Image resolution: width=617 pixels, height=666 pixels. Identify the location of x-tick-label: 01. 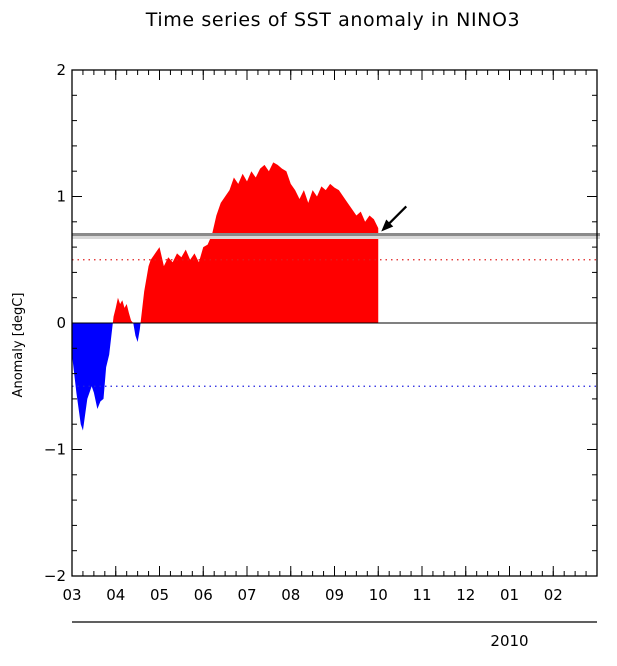
(509, 595).